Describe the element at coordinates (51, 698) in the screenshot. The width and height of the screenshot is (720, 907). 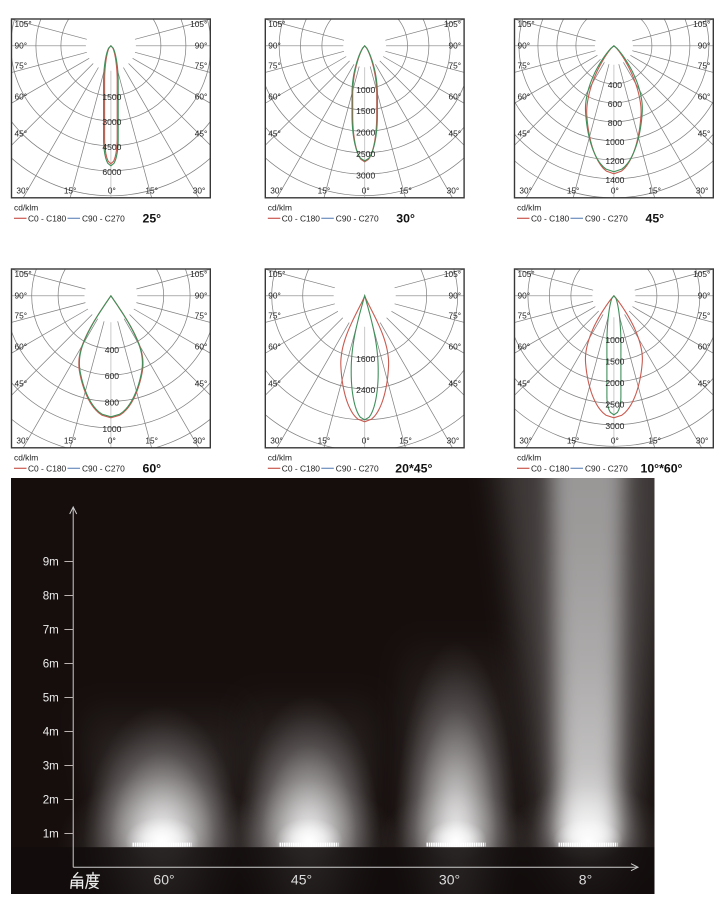
I see `svg-text: 5m` at that location.